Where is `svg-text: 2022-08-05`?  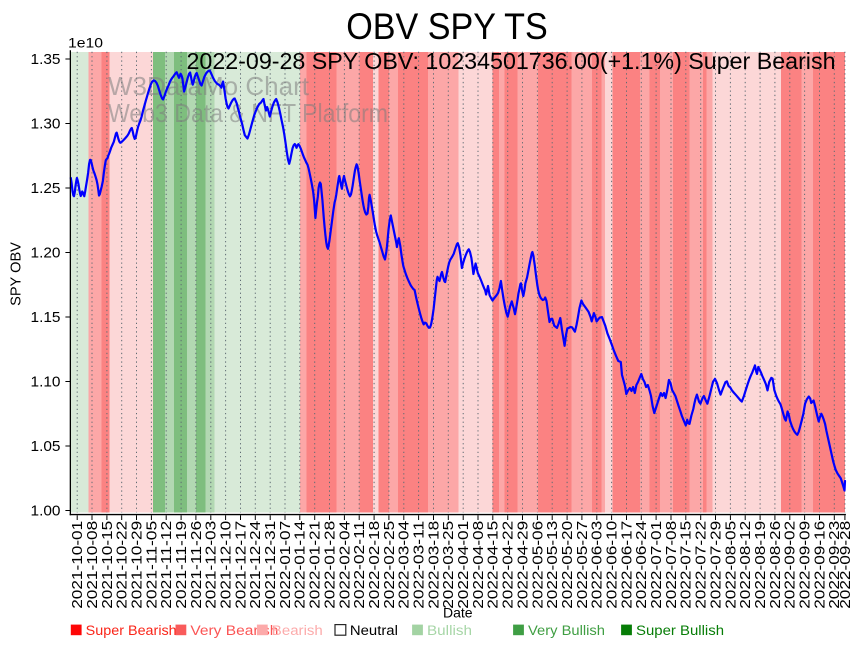
svg-text: 2022-08-05 is located at coordinates (731, 565).